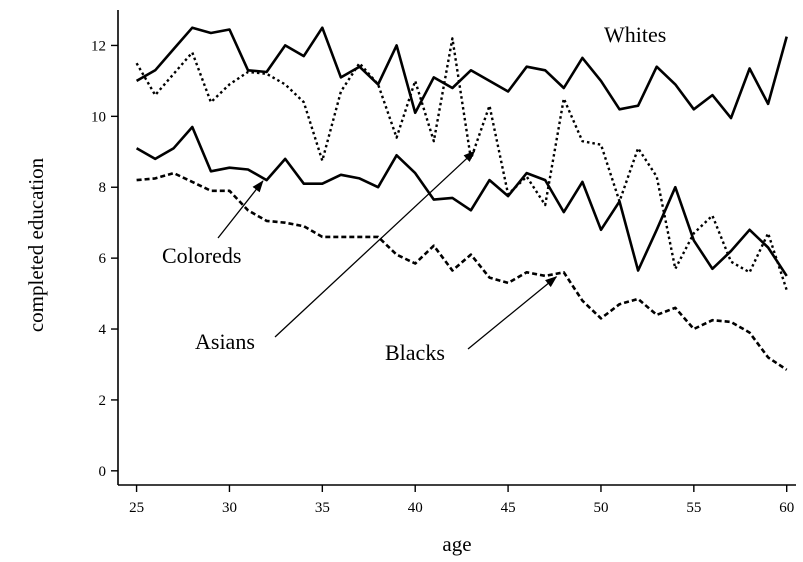  What do you see at coordinates (240, 209) in the screenshot?
I see `annotation-arrow-coloreds` at bounding box center [240, 209].